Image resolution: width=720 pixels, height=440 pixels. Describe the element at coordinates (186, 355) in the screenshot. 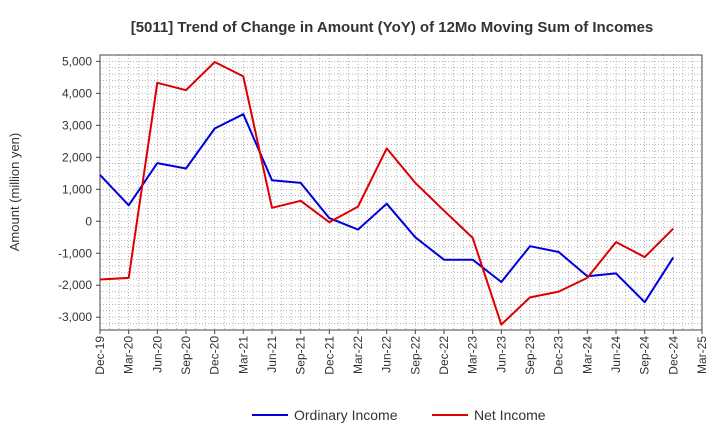

I see `x-tick-label: Sep-20` at that location.